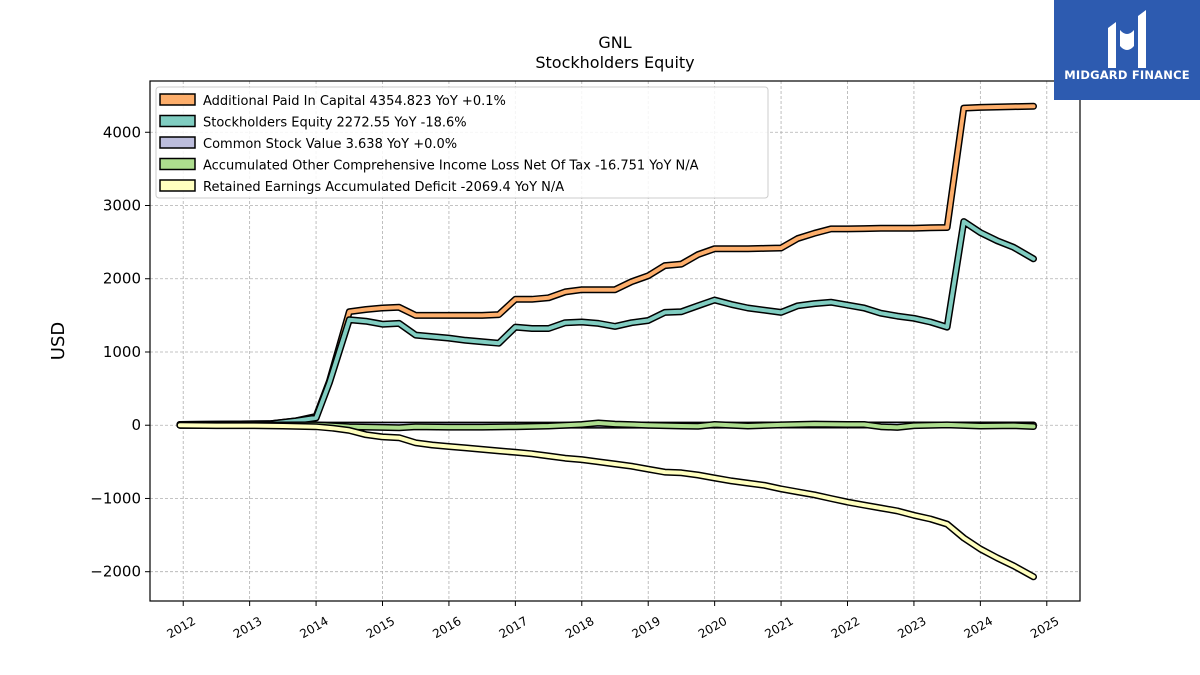  What do you see at coordinates (335, 123) in the screenshot?
I see `legend-entry: Stockholders Equity 2272.55 YoY -18.6%` at bounding box center [335, 123].